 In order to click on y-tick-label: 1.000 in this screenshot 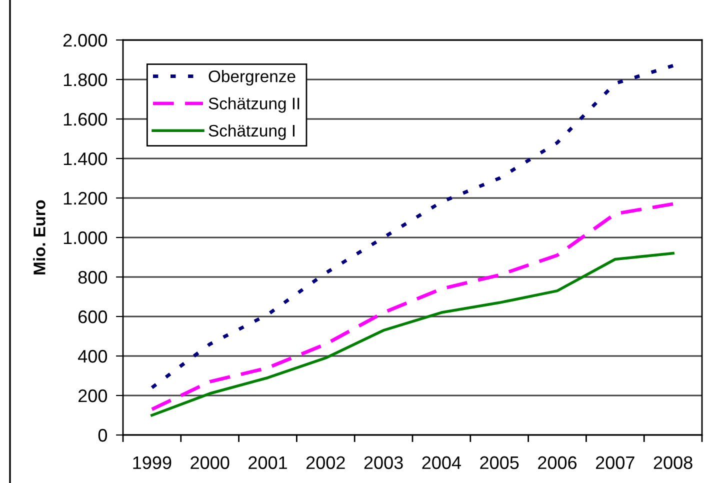, I will do `click(86, 237)`.